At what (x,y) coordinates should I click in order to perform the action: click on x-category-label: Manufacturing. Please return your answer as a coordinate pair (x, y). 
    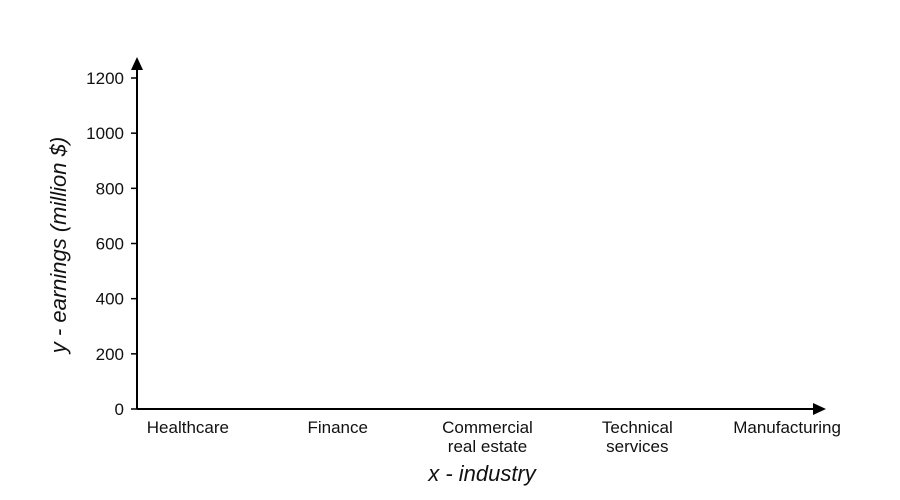
    Looking at the image, I should click on (787, 427).